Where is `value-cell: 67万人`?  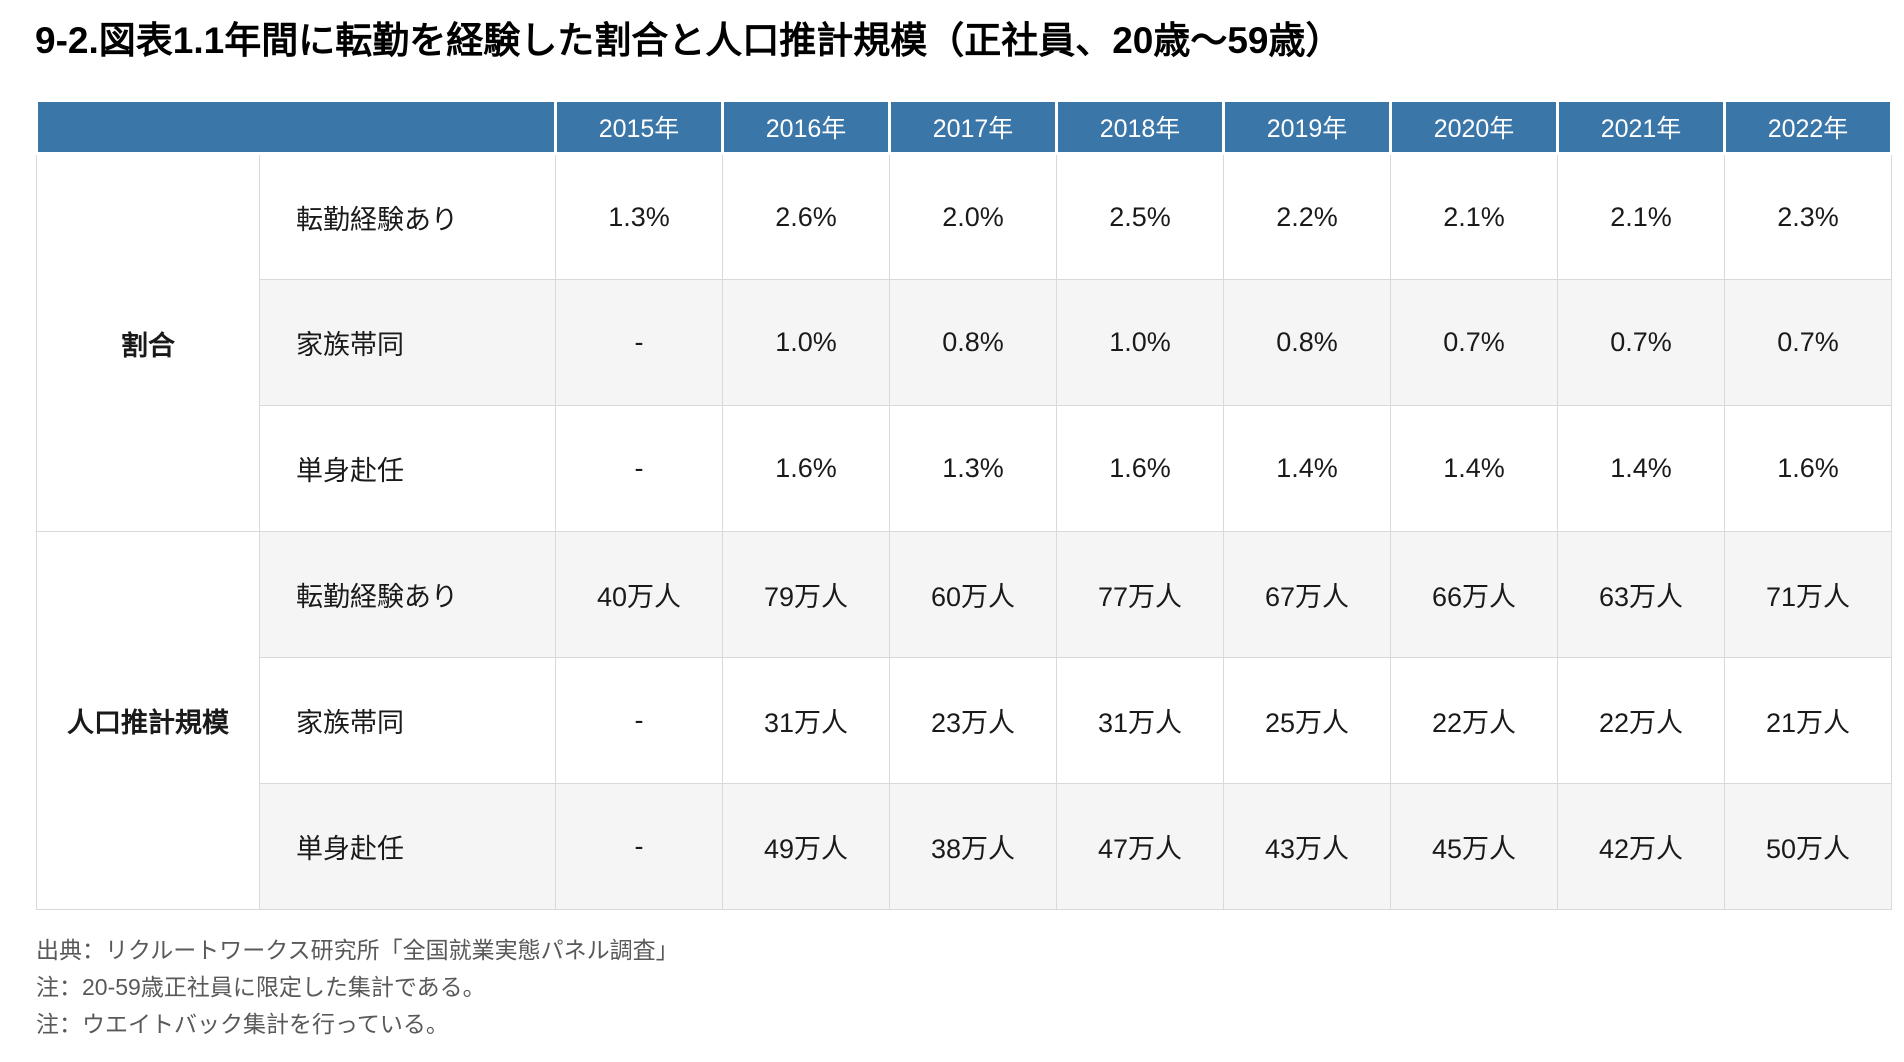 value-cell: 67万人 is located at coordinates (1307, 594).